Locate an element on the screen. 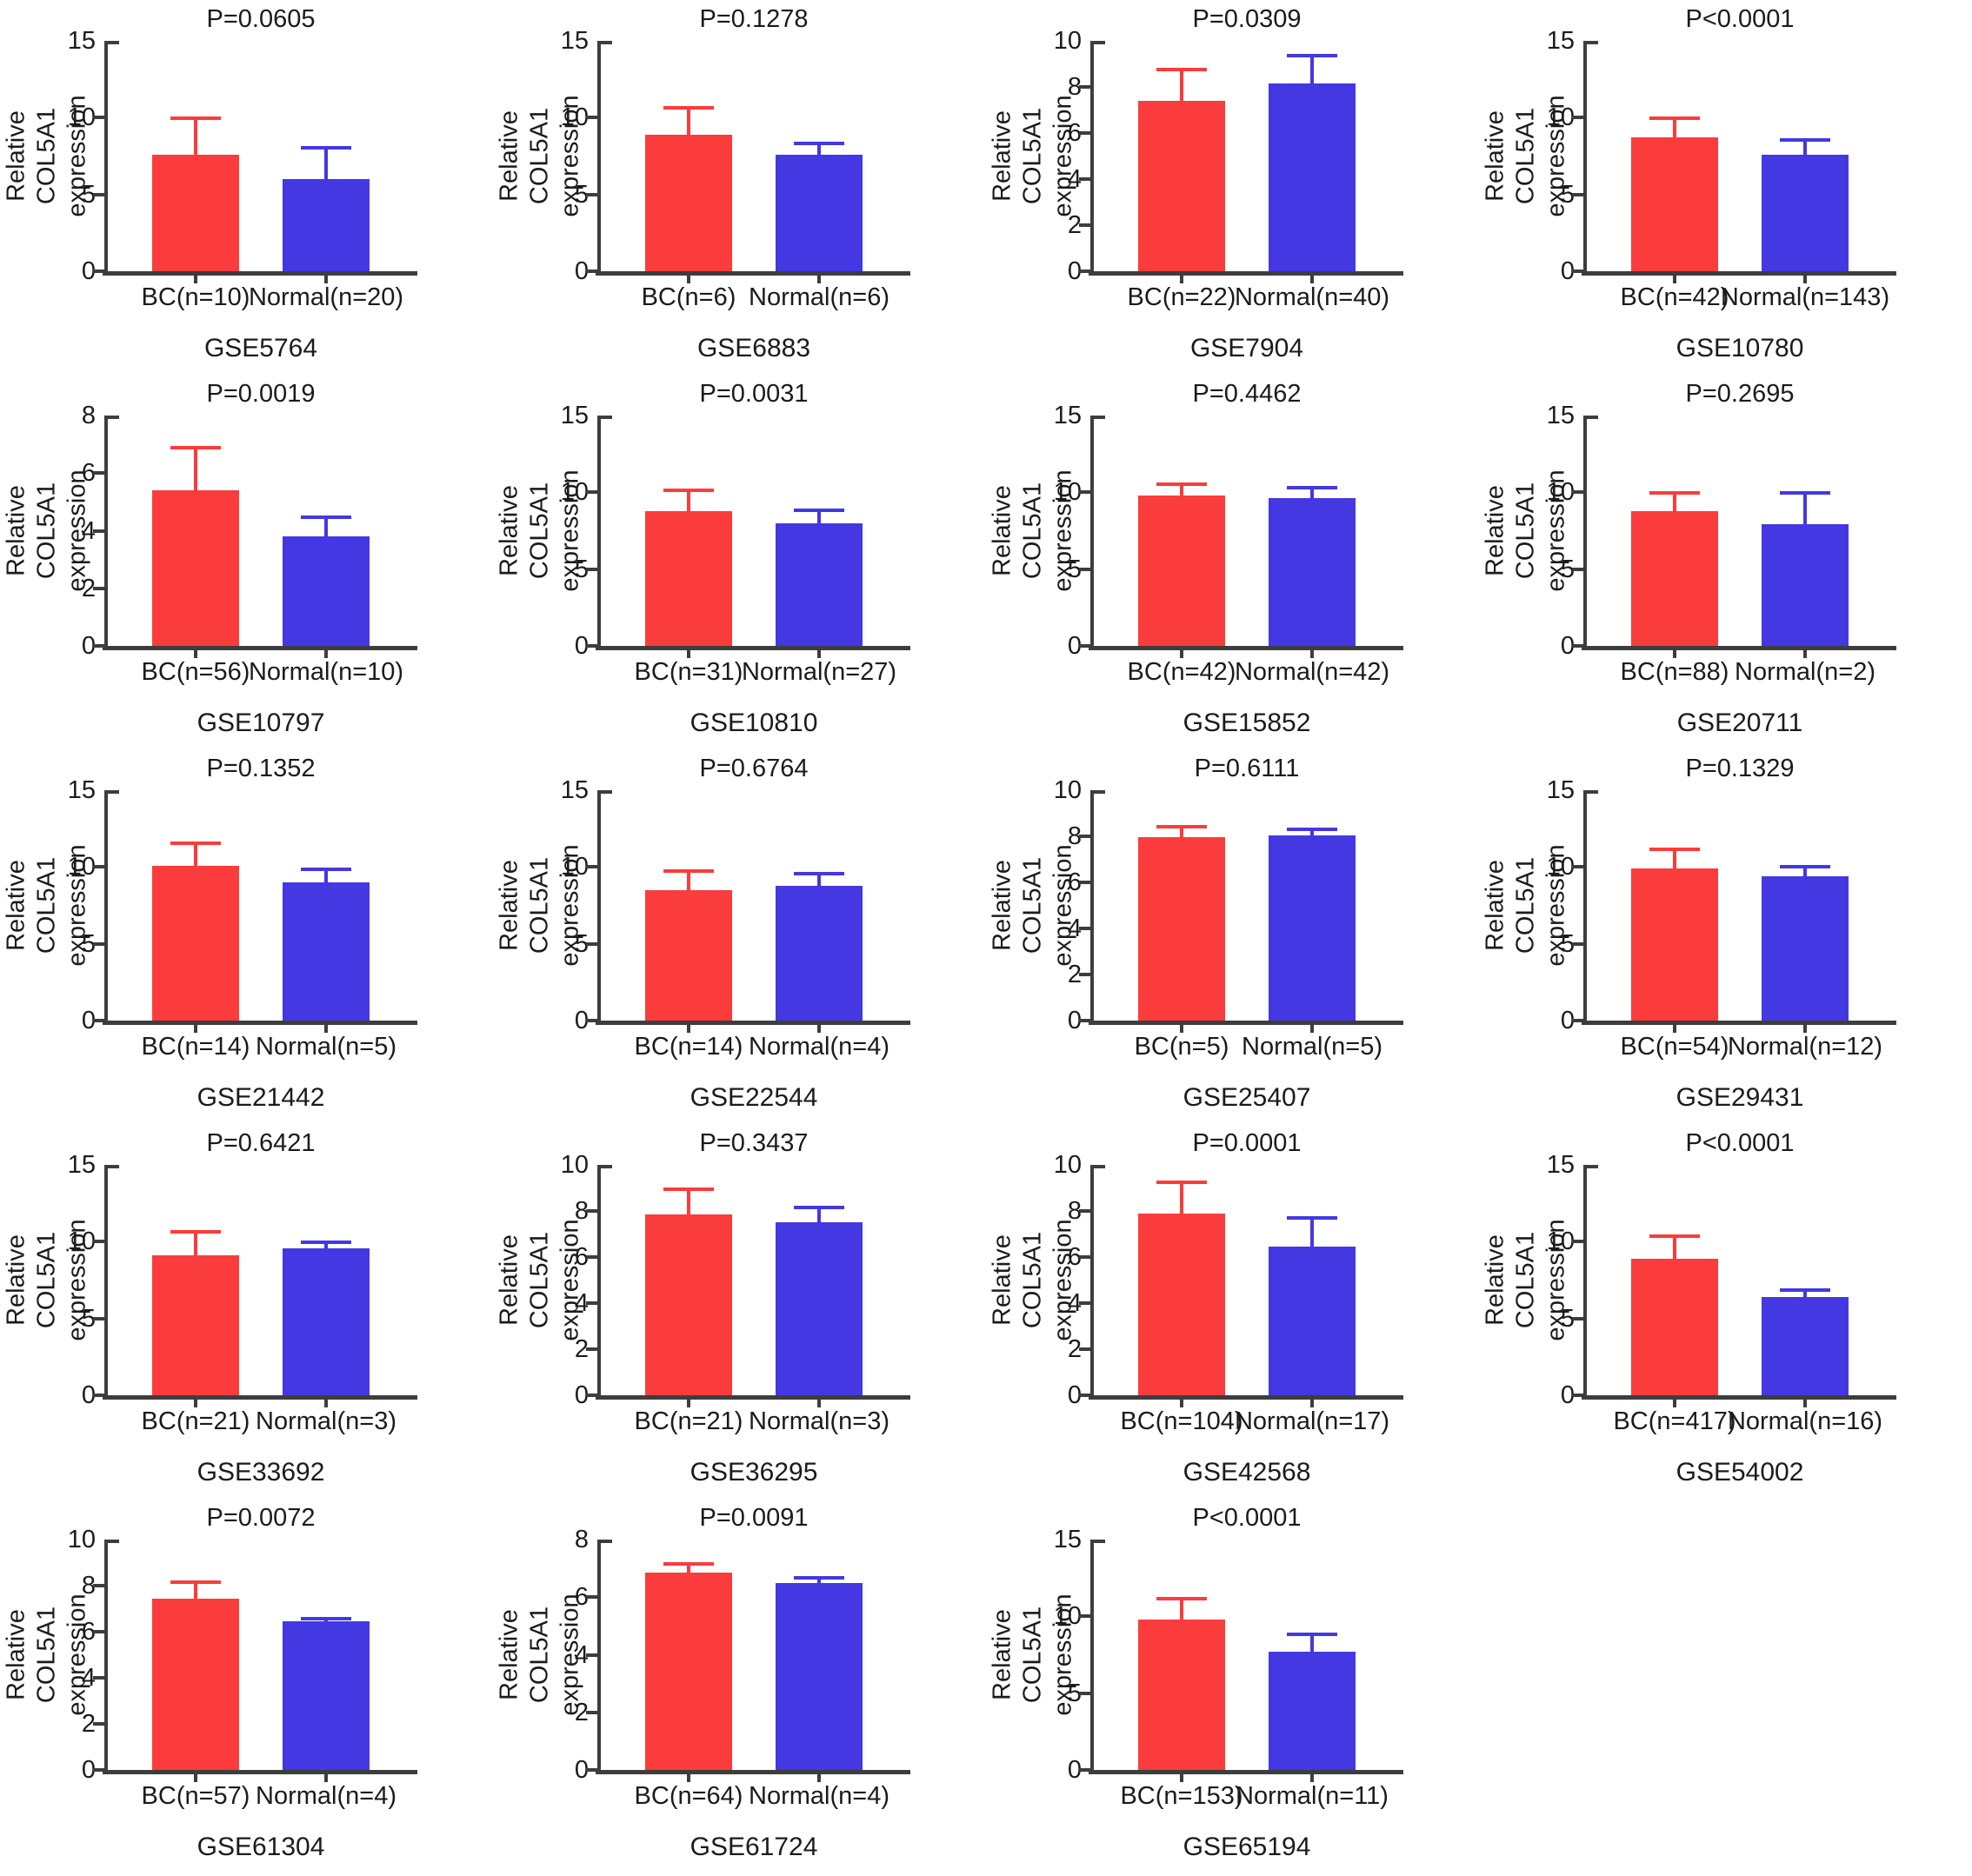 The image size is (1972, 1876). x-category-label: BC(n=153) is located at coordinates (1181, 1796).